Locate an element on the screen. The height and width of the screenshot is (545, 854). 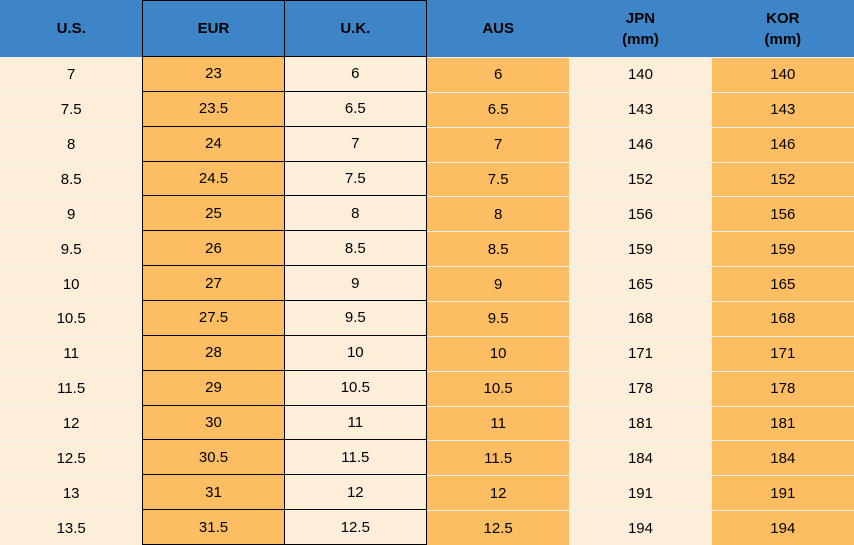
cell-kor-row10: 178 is located at coordinates (782, 388).